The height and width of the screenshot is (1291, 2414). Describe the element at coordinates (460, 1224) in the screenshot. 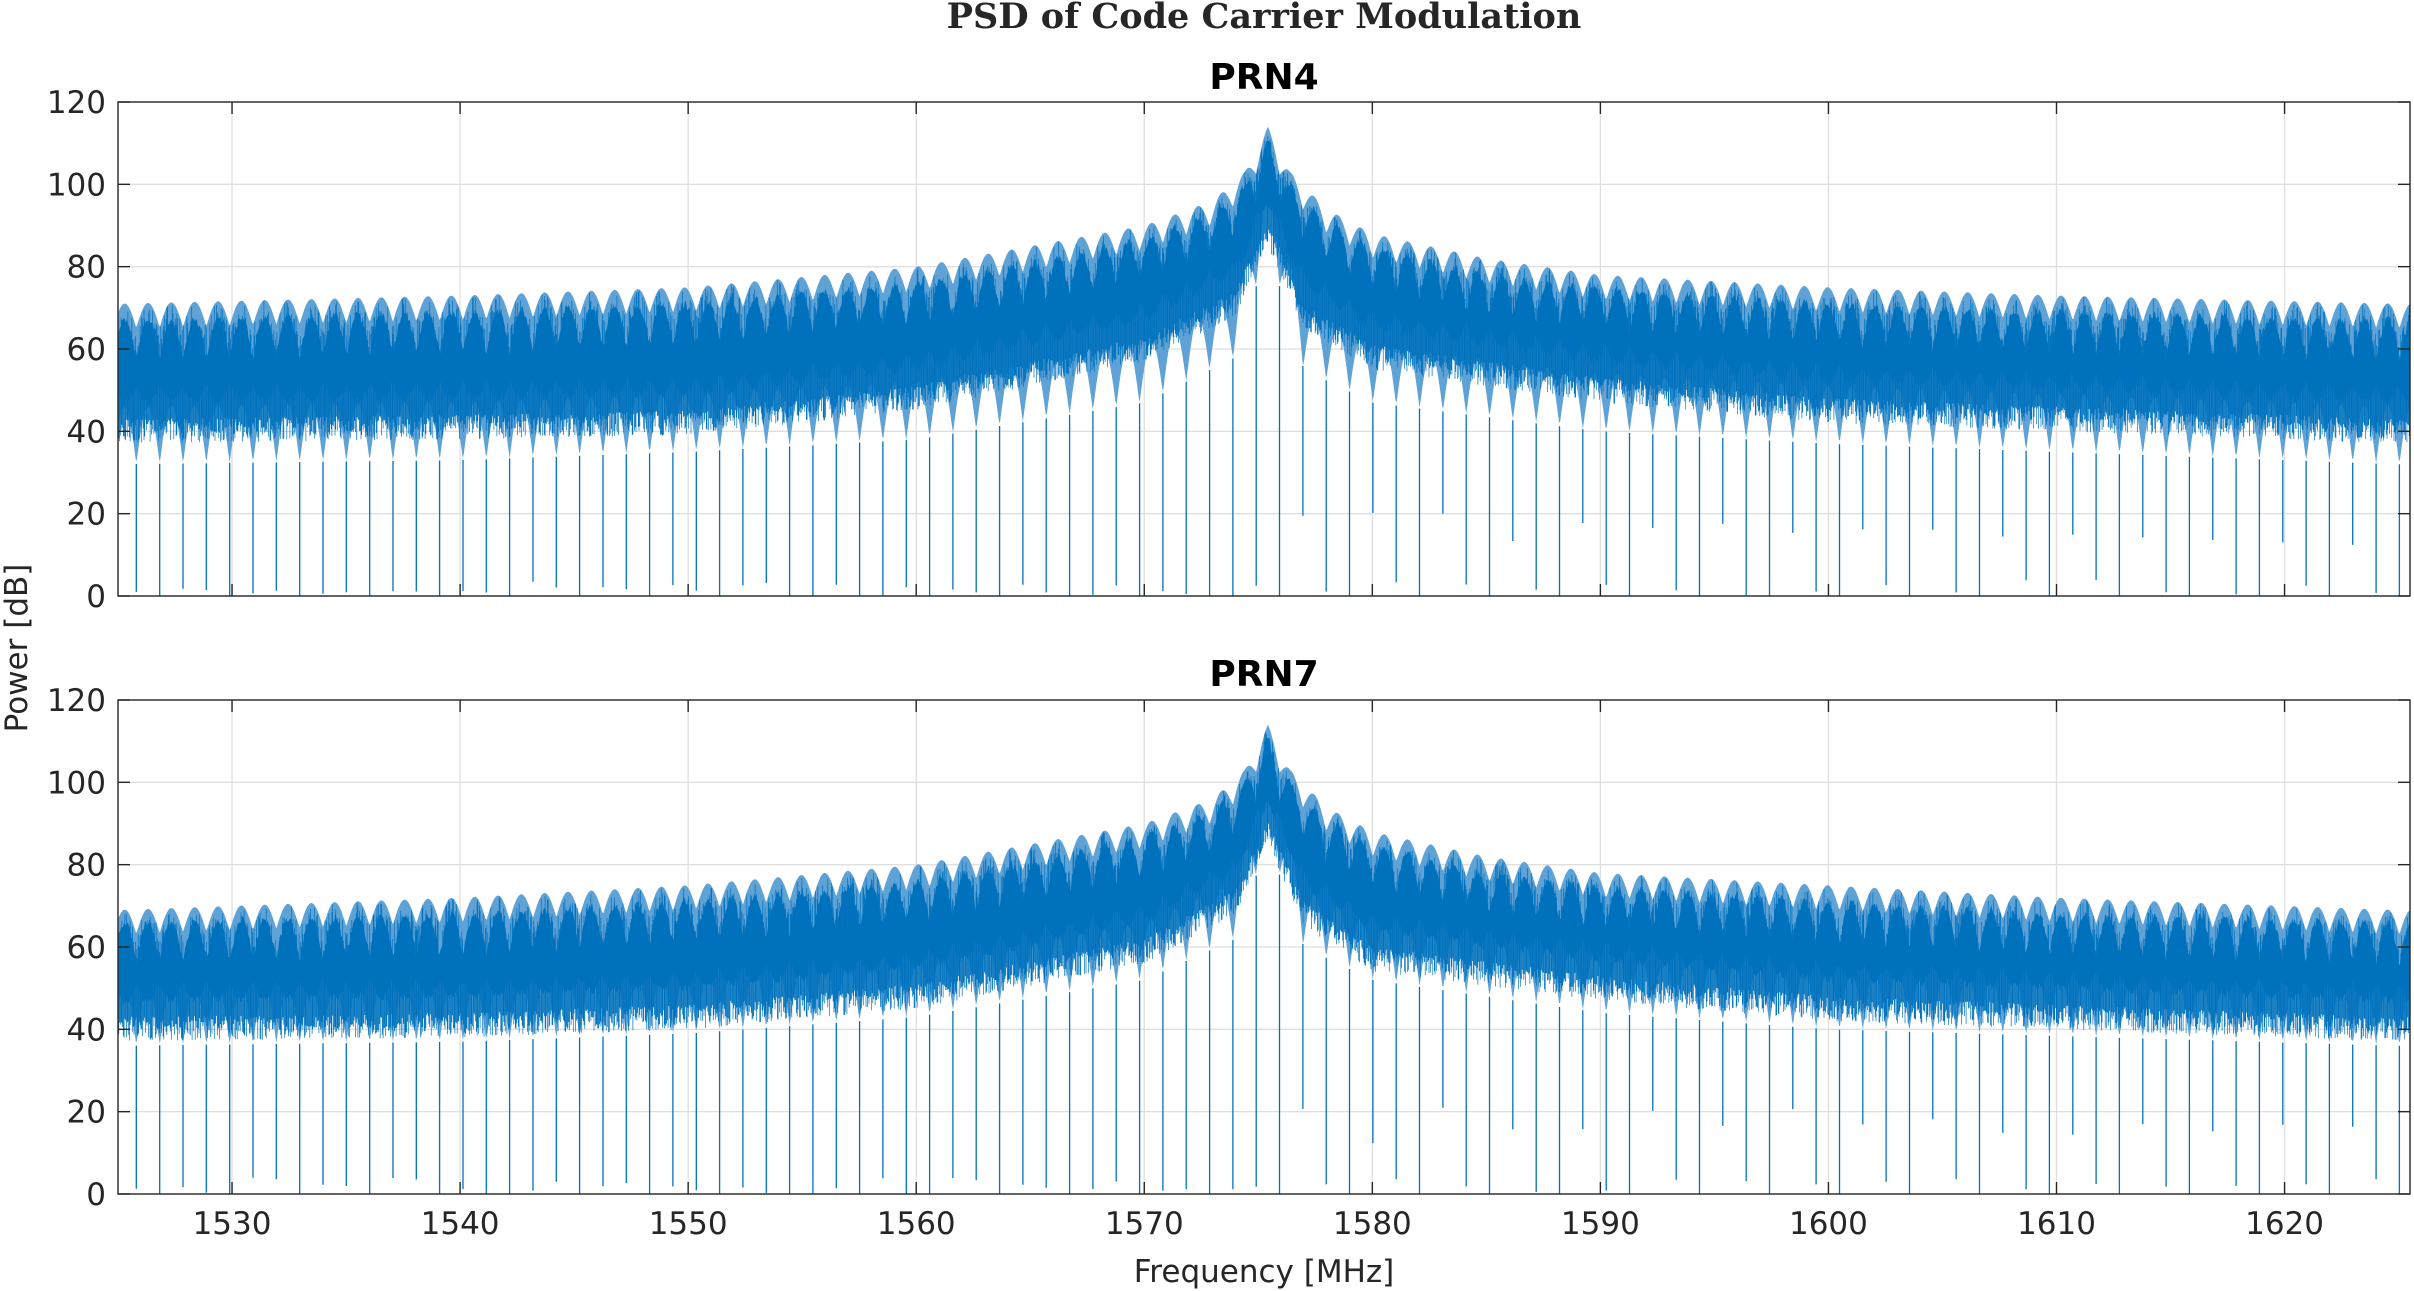

I see `x-tick-label: 1540` at that location.